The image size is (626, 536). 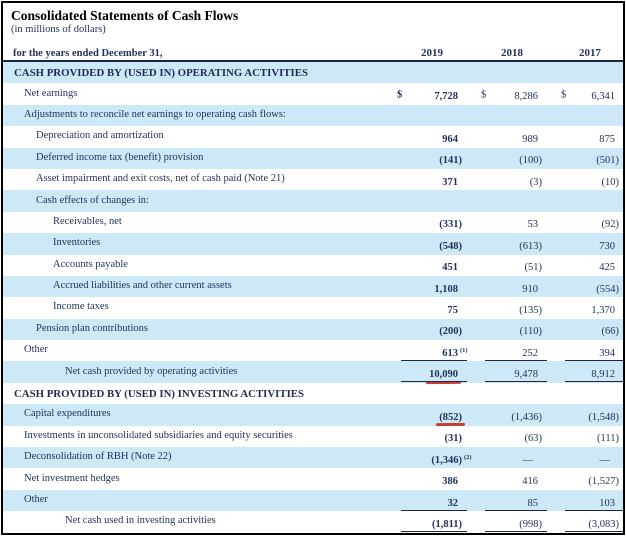 What do you see at coordinates (506, 351) in the screenshot?
I see `value-cell-2018: 252` at bounding box center [506, 351].